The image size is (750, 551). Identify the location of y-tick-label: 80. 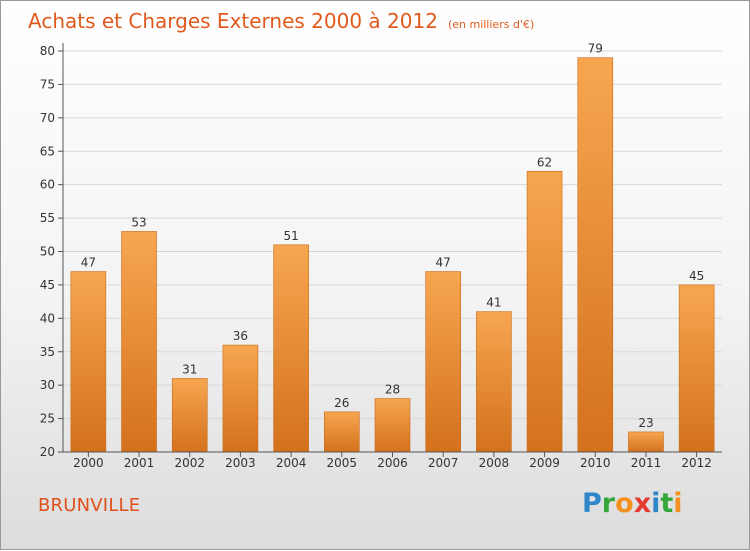
(47, 51).